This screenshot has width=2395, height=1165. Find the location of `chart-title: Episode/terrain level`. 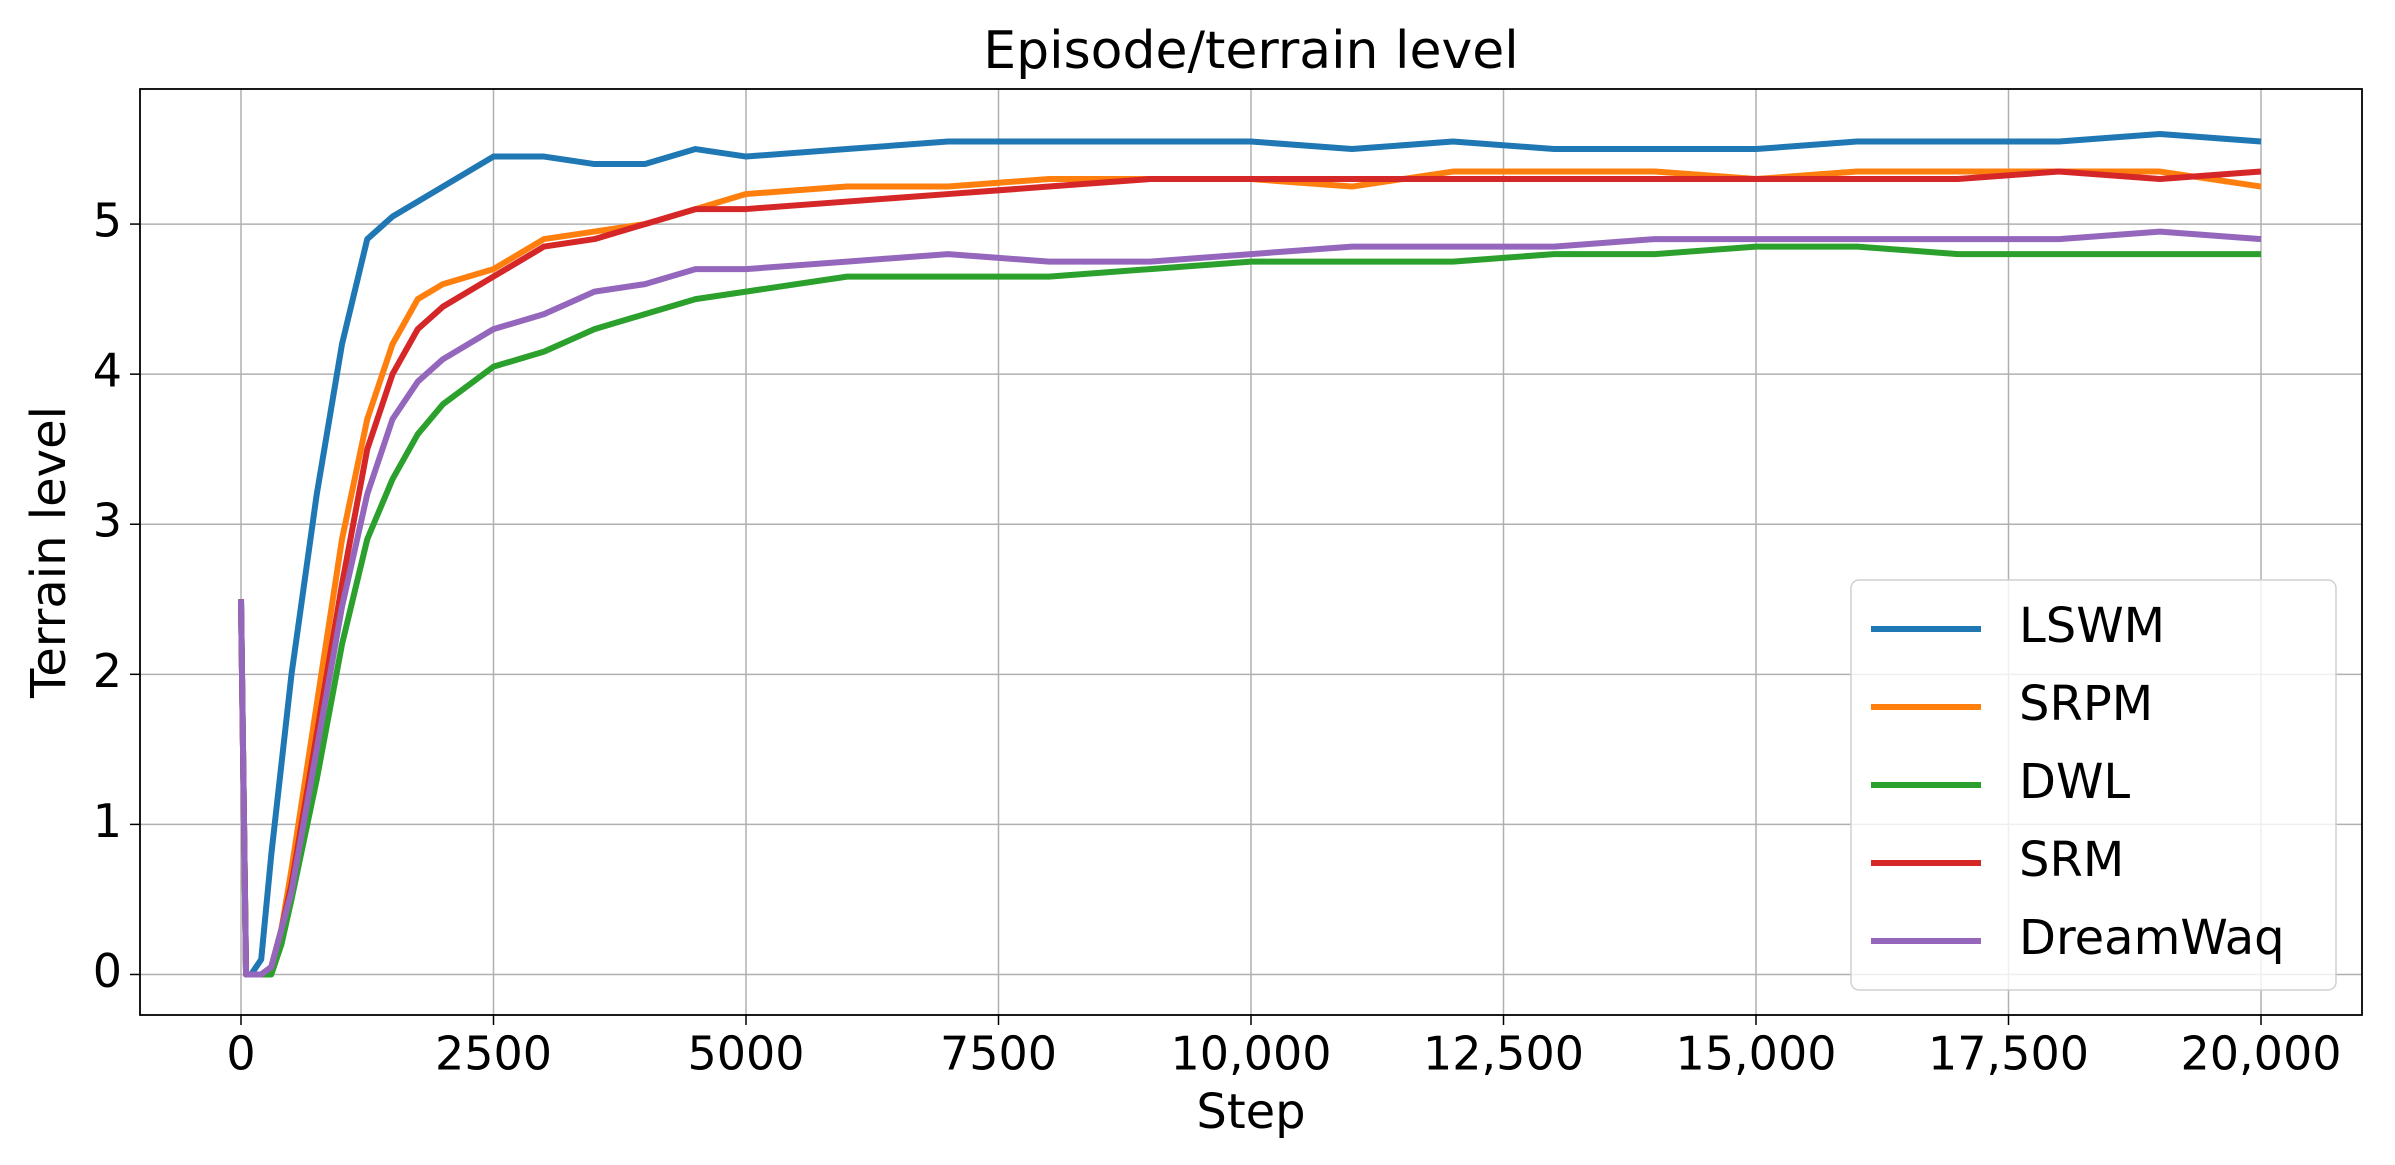

chart-title: Episode/terrain level is located at coordinates (1250, 51).